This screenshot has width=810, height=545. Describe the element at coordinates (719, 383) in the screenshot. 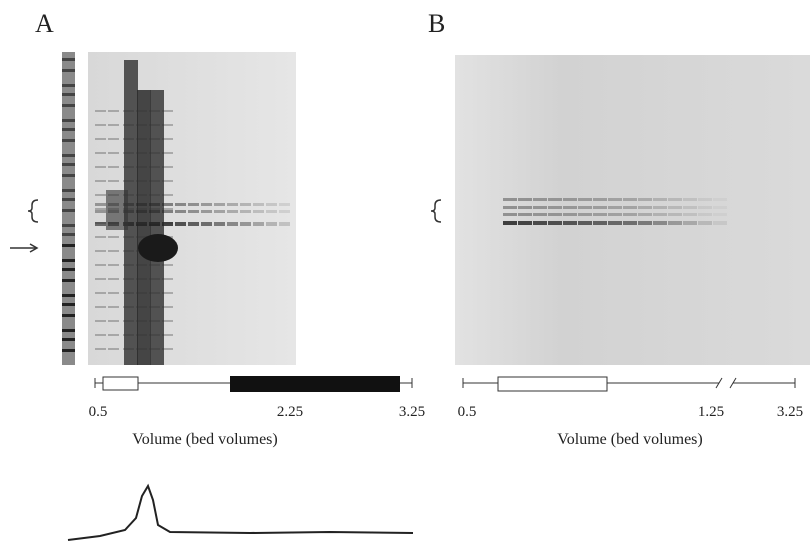

I see `axis-break` at that location.